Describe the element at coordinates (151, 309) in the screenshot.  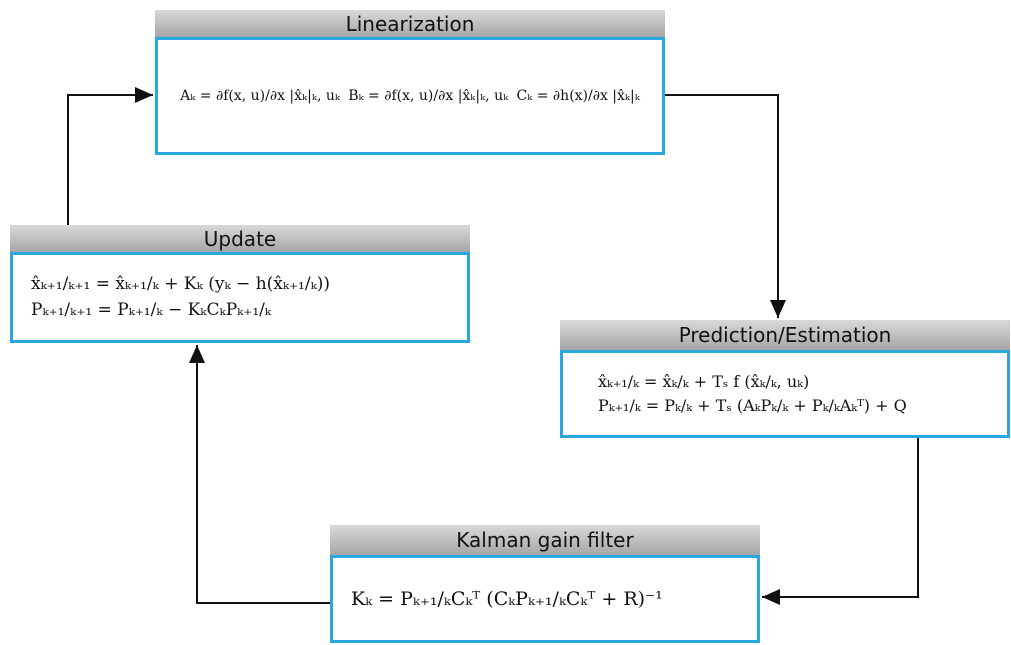
I see `equation: Pₖ₊₁/ₖ₊₁ = Pₖ₊₁/ₖ − KₖCₖPₖ₊₁/ₖ` at that location.